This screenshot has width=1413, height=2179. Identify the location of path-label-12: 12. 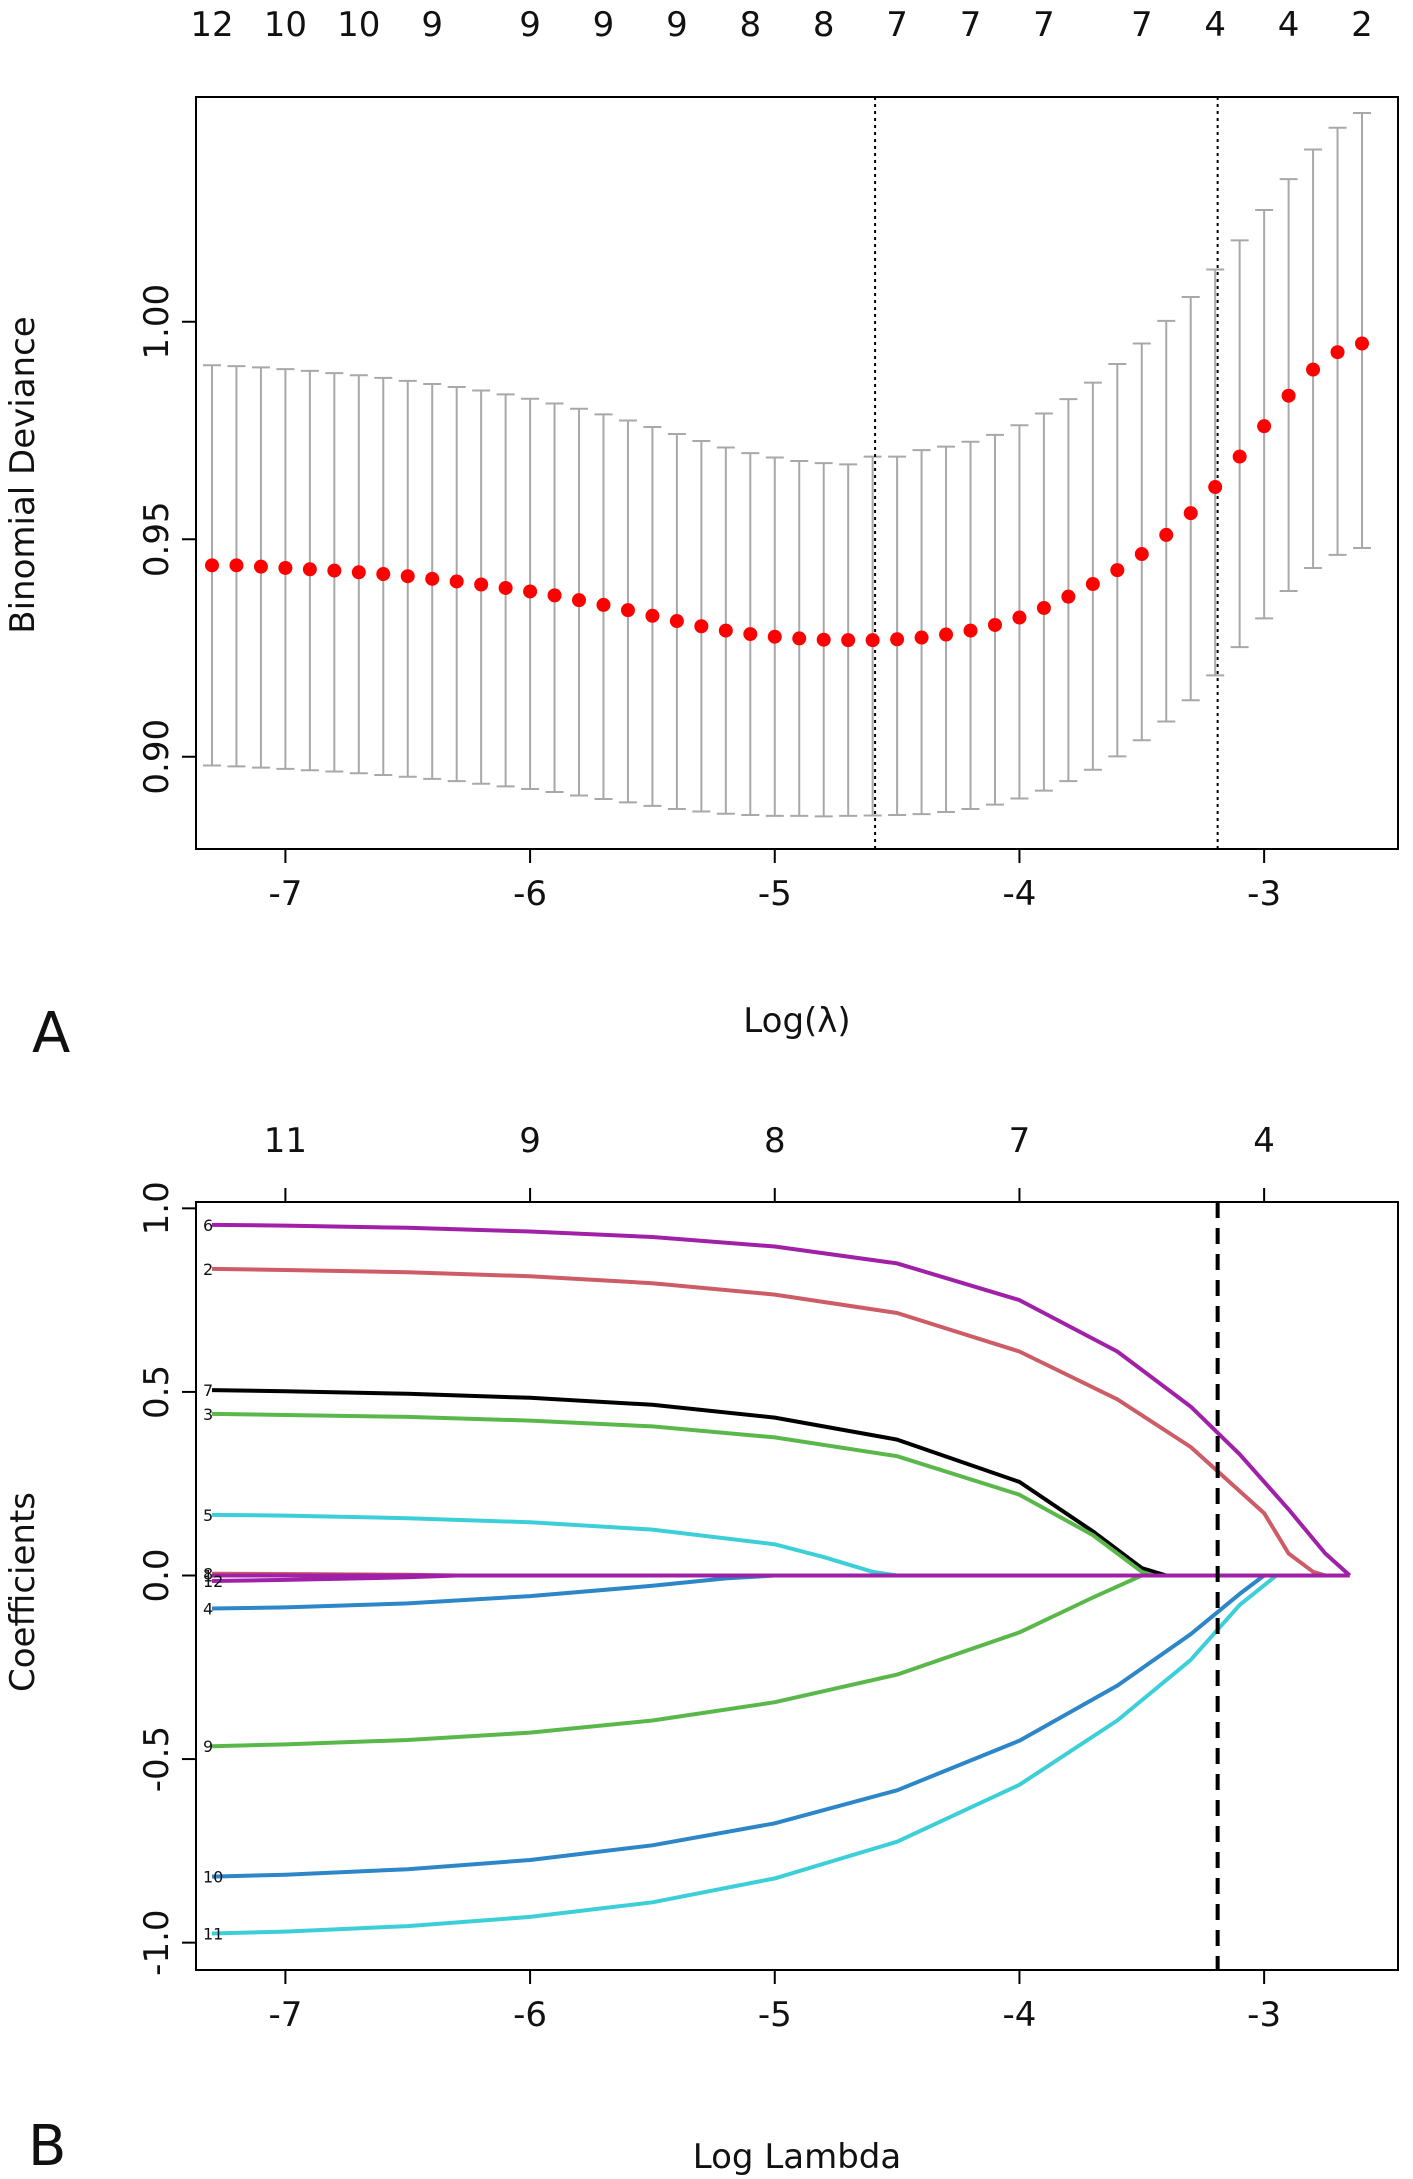
(213, 1581).